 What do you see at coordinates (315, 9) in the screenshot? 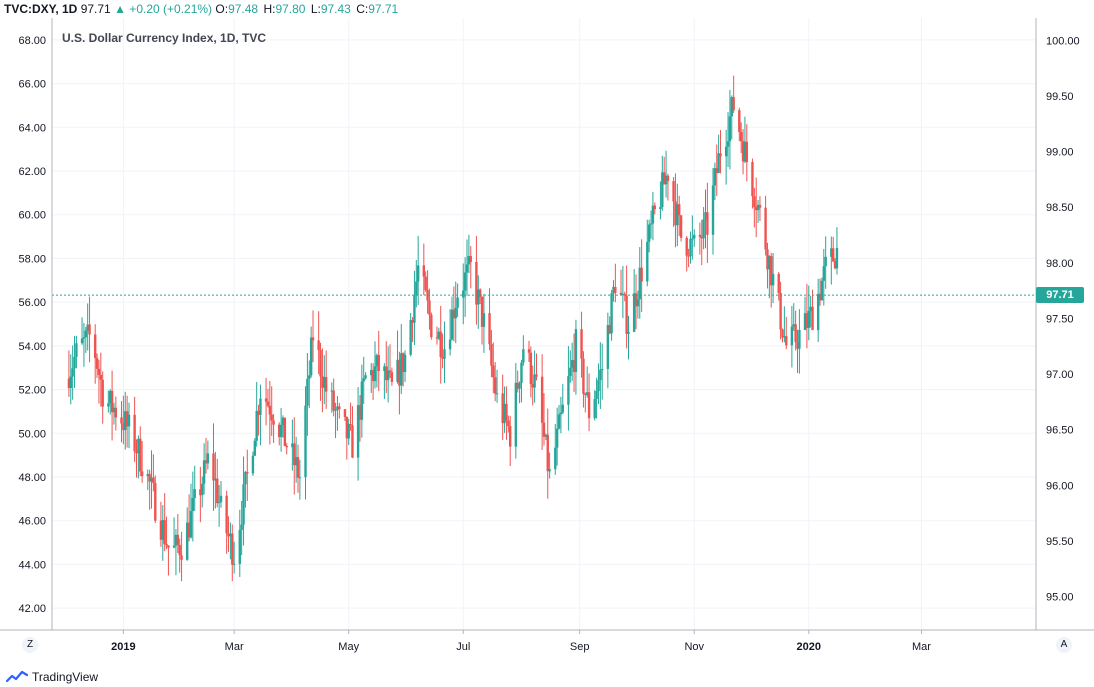
I see `low-label: L:` at bounding box center [315, 9].